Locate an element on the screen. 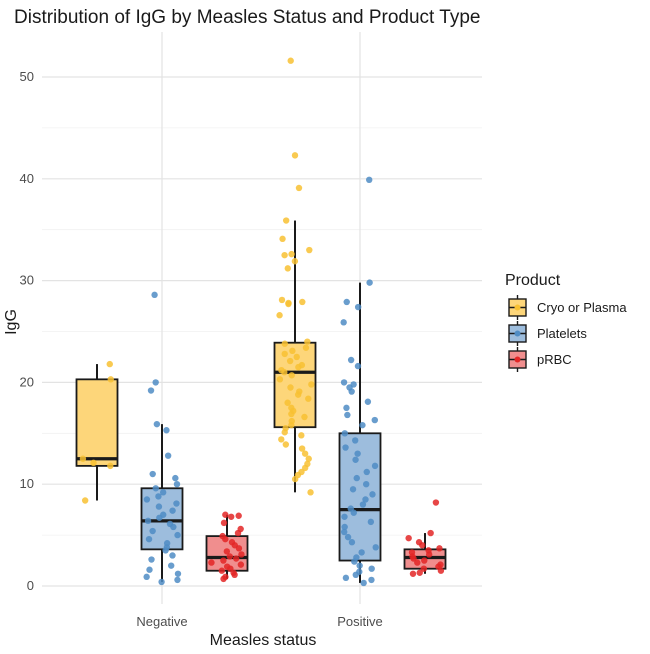 Image resolution: width=650 pixels, height=654 pixels. y-axis-title: IgG is located at coordinates (11, 322).